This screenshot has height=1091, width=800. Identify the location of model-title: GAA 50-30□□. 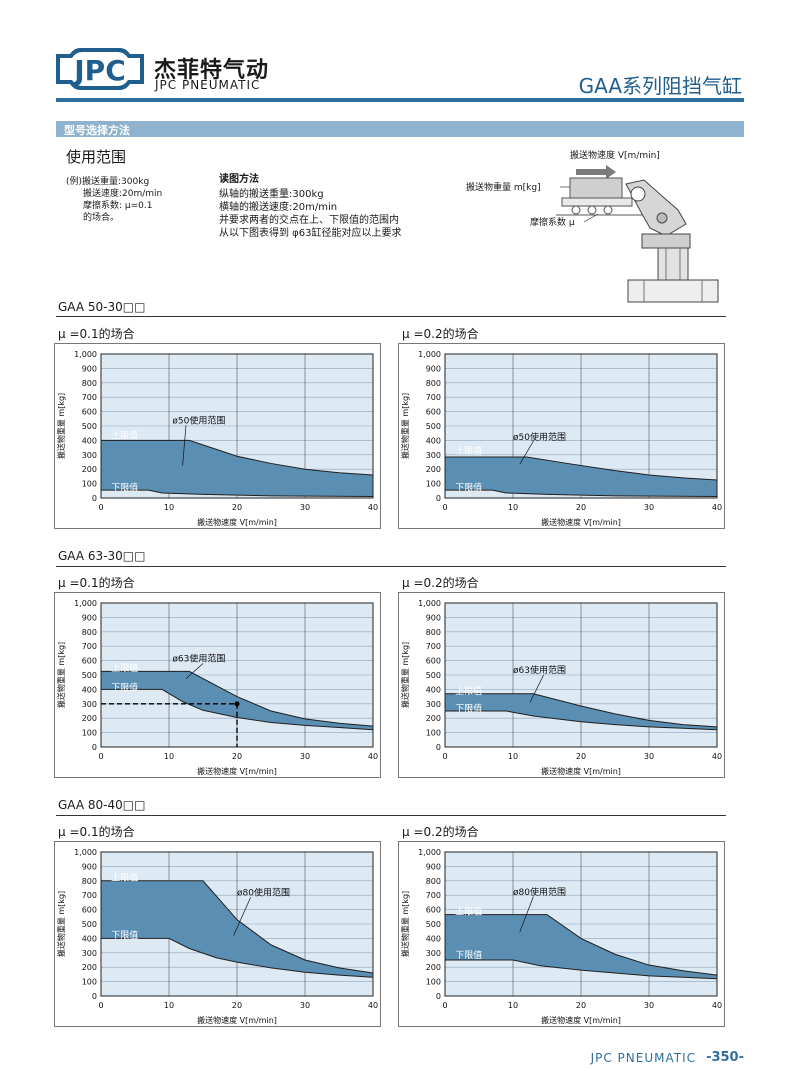
(102, 307).